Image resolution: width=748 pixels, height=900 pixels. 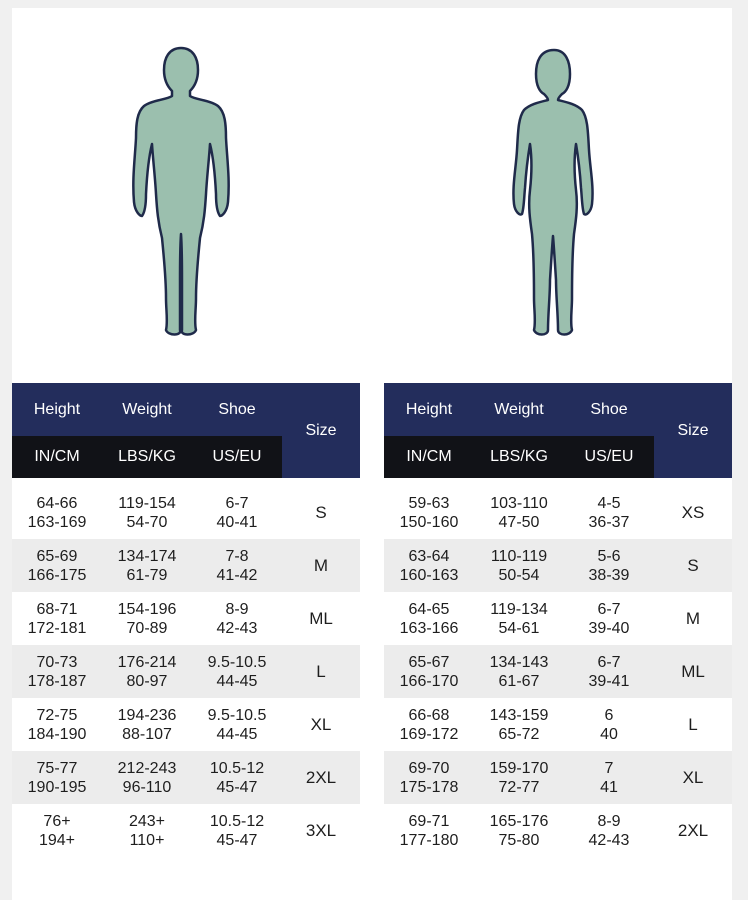 I want to click on weight-cell-imperial: 103-110, so click(x=519, y=503).